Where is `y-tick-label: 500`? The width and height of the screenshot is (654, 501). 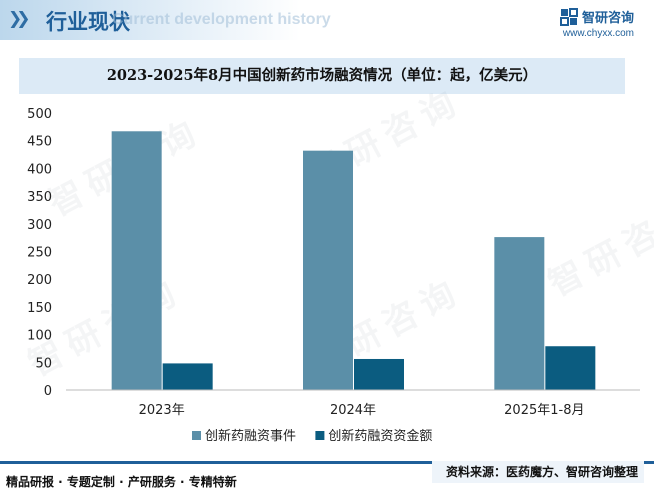
y-tick-label: 500 is located at coordinates (39, 114).